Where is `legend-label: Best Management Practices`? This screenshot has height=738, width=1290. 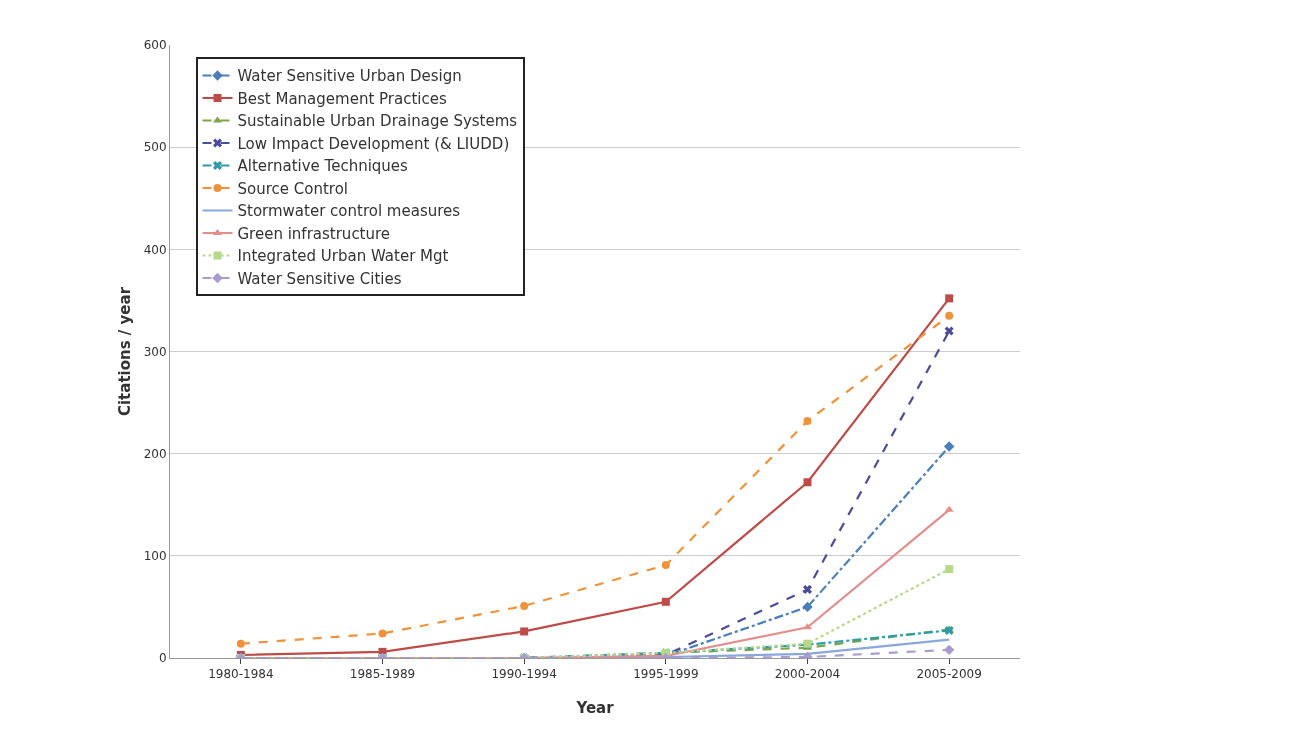
legend-label: Best Management Practices is located at coordinates (342, 98).